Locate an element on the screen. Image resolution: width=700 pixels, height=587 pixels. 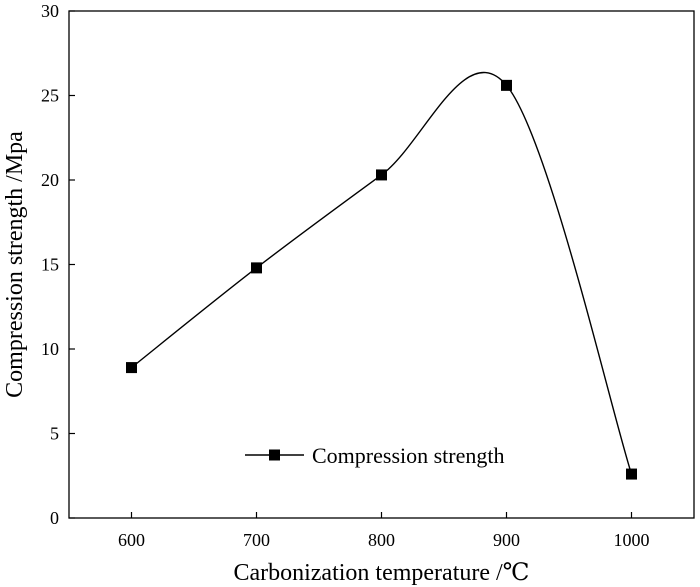
y-axis-ticks: 0 5 10 15 20 25 30 is located at coordinates (58, 264).